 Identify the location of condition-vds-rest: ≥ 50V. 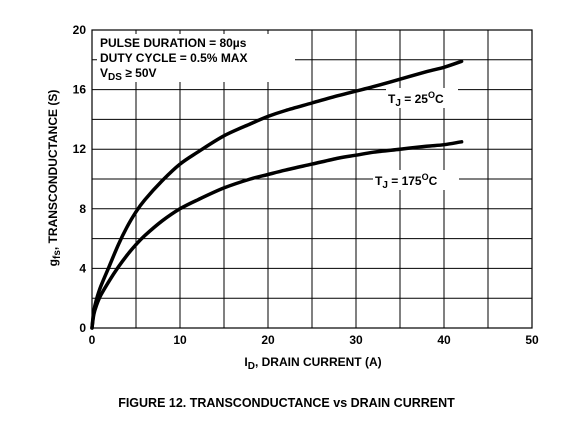
(139, 73).